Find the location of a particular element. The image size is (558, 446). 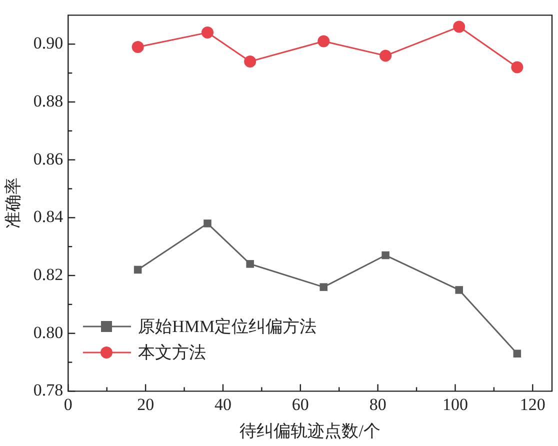

y-axis-title: 准确率 is located at coordinates (13, 203).